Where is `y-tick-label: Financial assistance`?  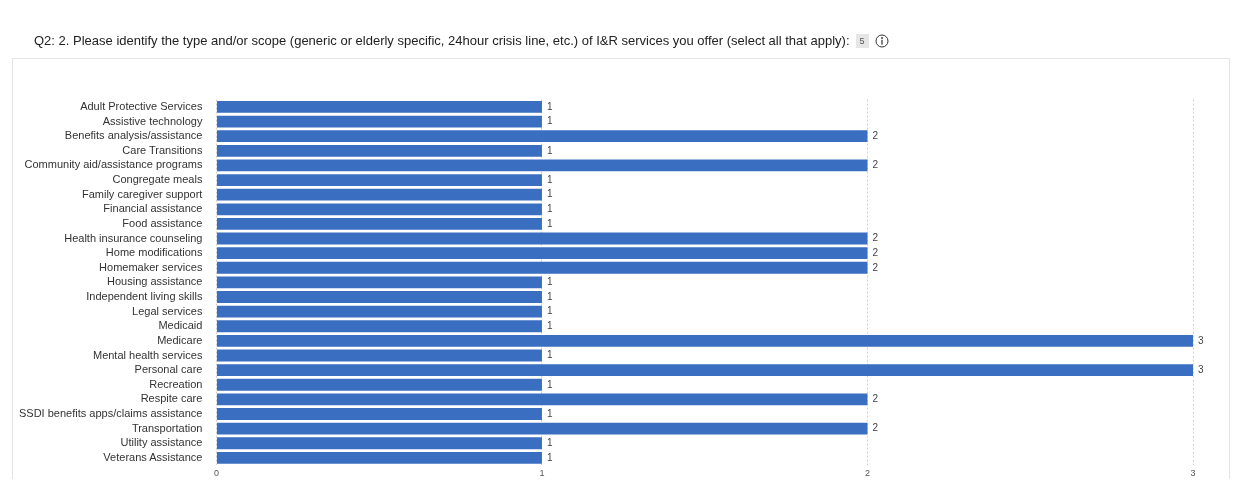 y-tick-label: Financial assistance is located at coordinates (153, 208).